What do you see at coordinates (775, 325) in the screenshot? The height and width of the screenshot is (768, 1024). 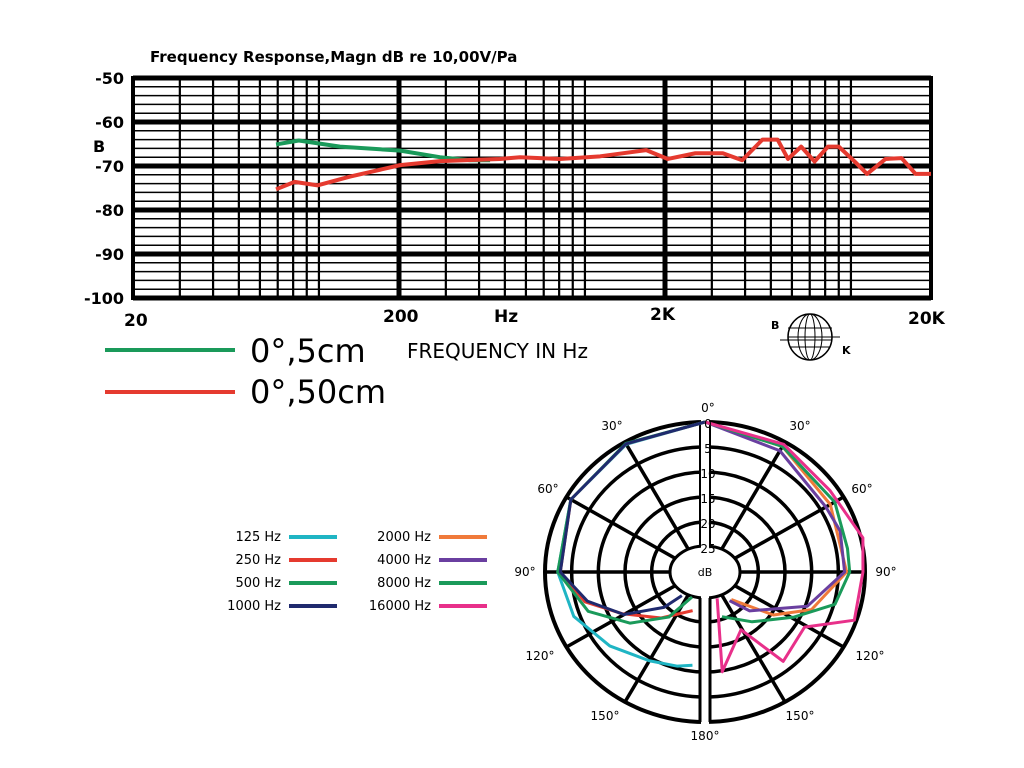 I see `logo-letter-b: B` at bounding box center [775, 325].